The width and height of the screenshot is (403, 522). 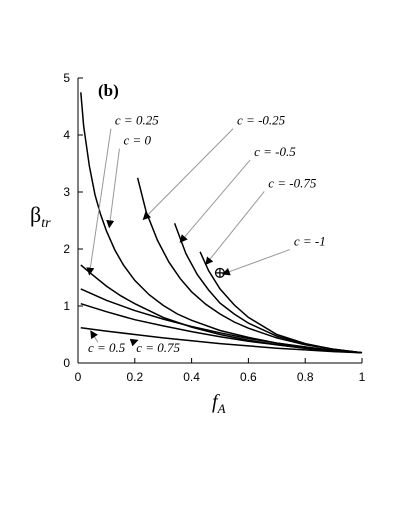 I want to click on y-axis-label-main: β, so click(x=35, y=214).